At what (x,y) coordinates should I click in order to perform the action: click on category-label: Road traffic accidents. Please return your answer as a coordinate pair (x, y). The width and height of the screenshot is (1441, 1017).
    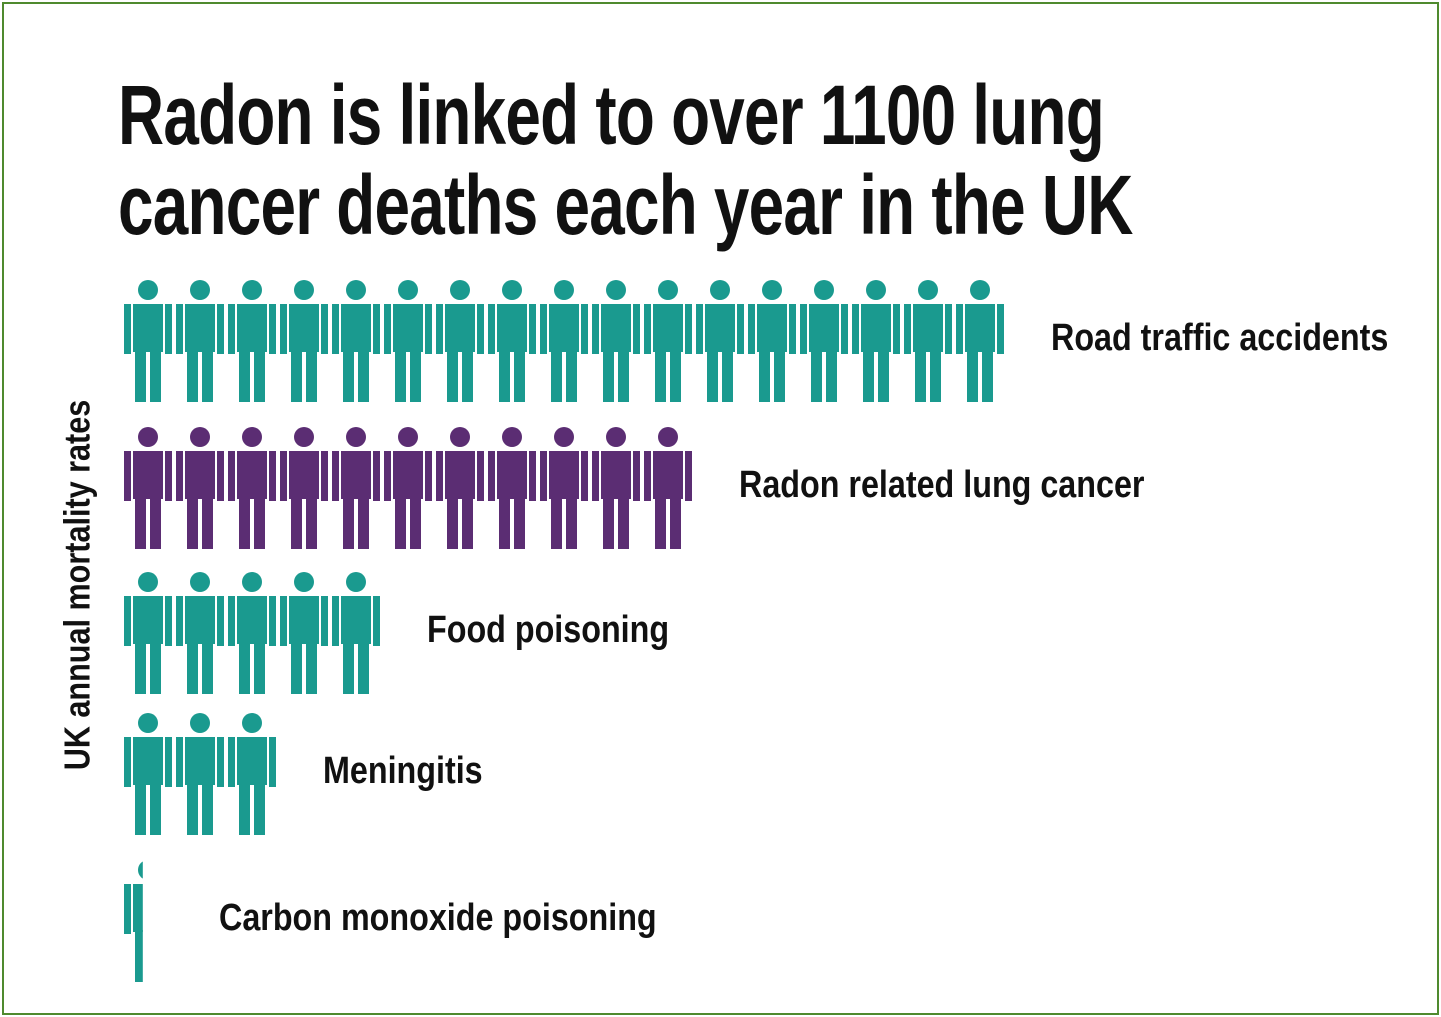
    Looking at the image, I should click on (1219, 338).